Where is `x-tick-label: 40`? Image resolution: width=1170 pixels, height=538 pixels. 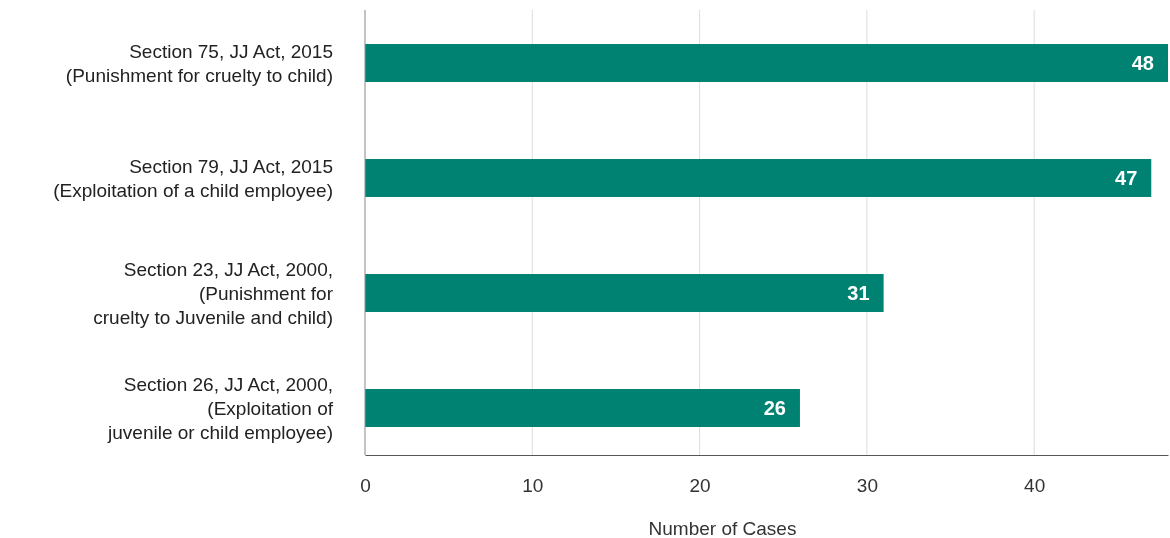
x-tick-label: 40 is located at coordinates (1035, 486).